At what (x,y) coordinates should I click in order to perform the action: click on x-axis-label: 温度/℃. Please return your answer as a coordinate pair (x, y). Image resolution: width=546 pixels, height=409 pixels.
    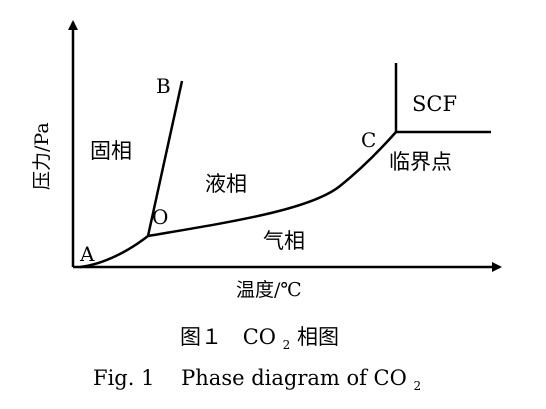
    Looking at the image, I should click on (269, 290).